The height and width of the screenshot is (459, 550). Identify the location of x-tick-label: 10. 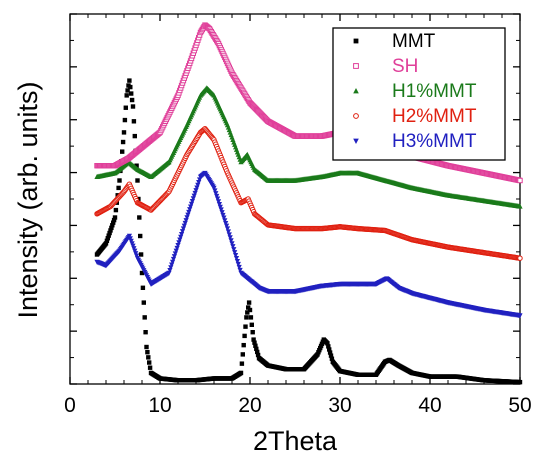
(159, 405).